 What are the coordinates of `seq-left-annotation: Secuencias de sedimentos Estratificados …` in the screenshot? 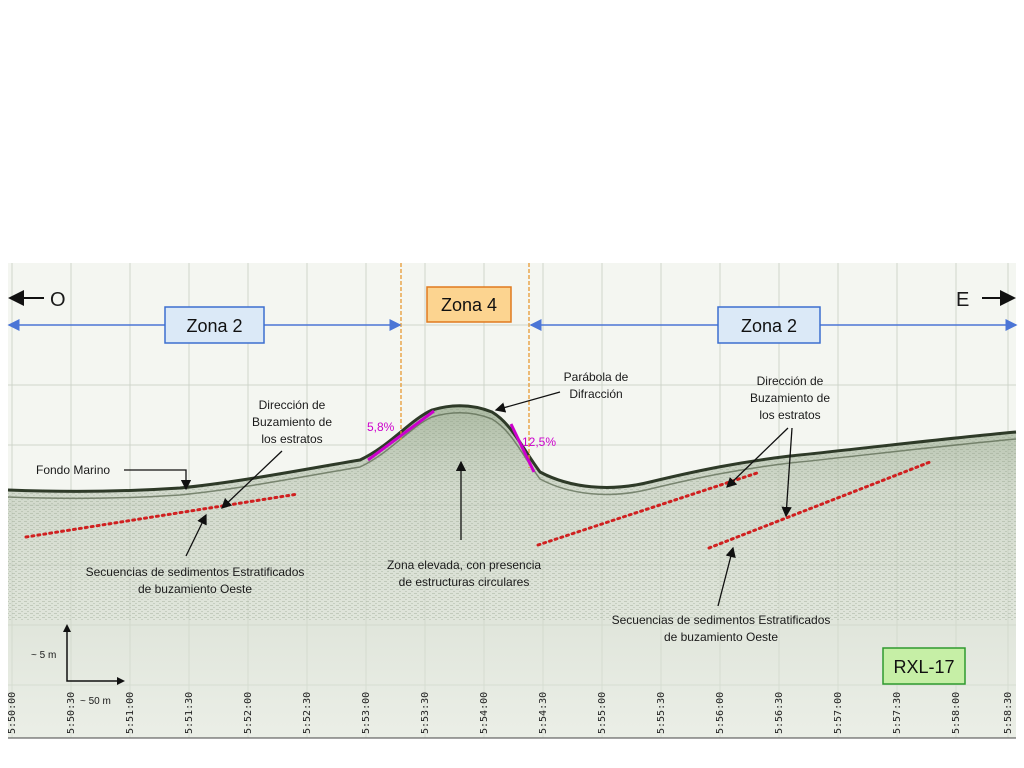 It's located at (195, 554).